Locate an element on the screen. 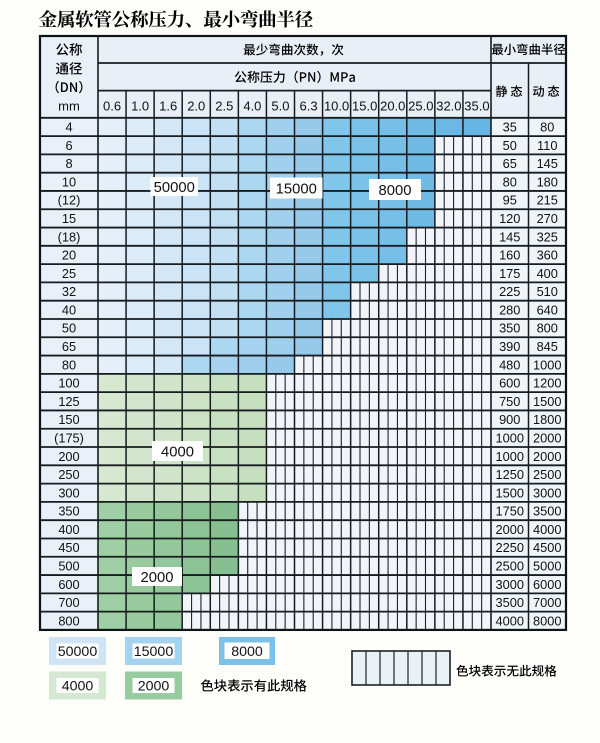 This screenshot has height=743, width=600. svg-text: 360 is located at coordinates (547, 255).